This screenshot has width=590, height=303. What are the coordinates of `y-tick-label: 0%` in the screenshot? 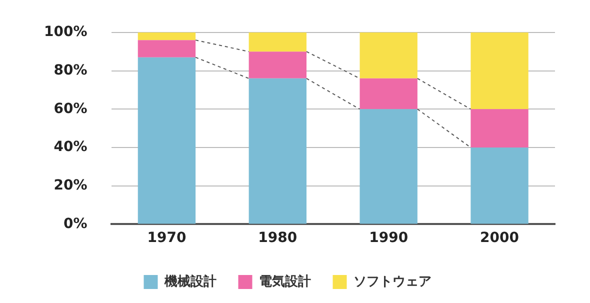 It's located at (75, 224).